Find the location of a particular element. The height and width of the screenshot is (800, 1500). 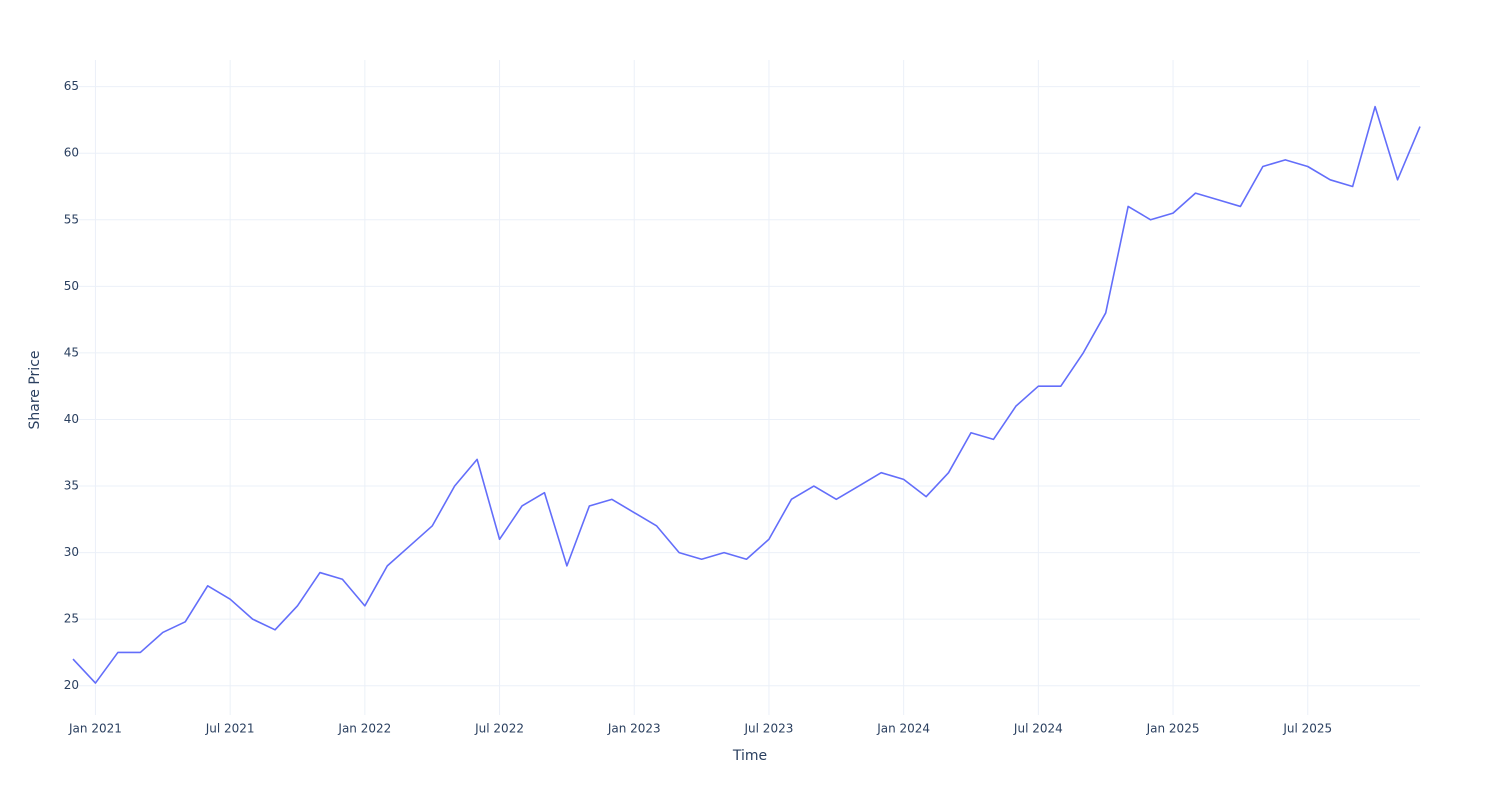

x-tick-label: Jul 2022 is located at coordinates (499, 729).